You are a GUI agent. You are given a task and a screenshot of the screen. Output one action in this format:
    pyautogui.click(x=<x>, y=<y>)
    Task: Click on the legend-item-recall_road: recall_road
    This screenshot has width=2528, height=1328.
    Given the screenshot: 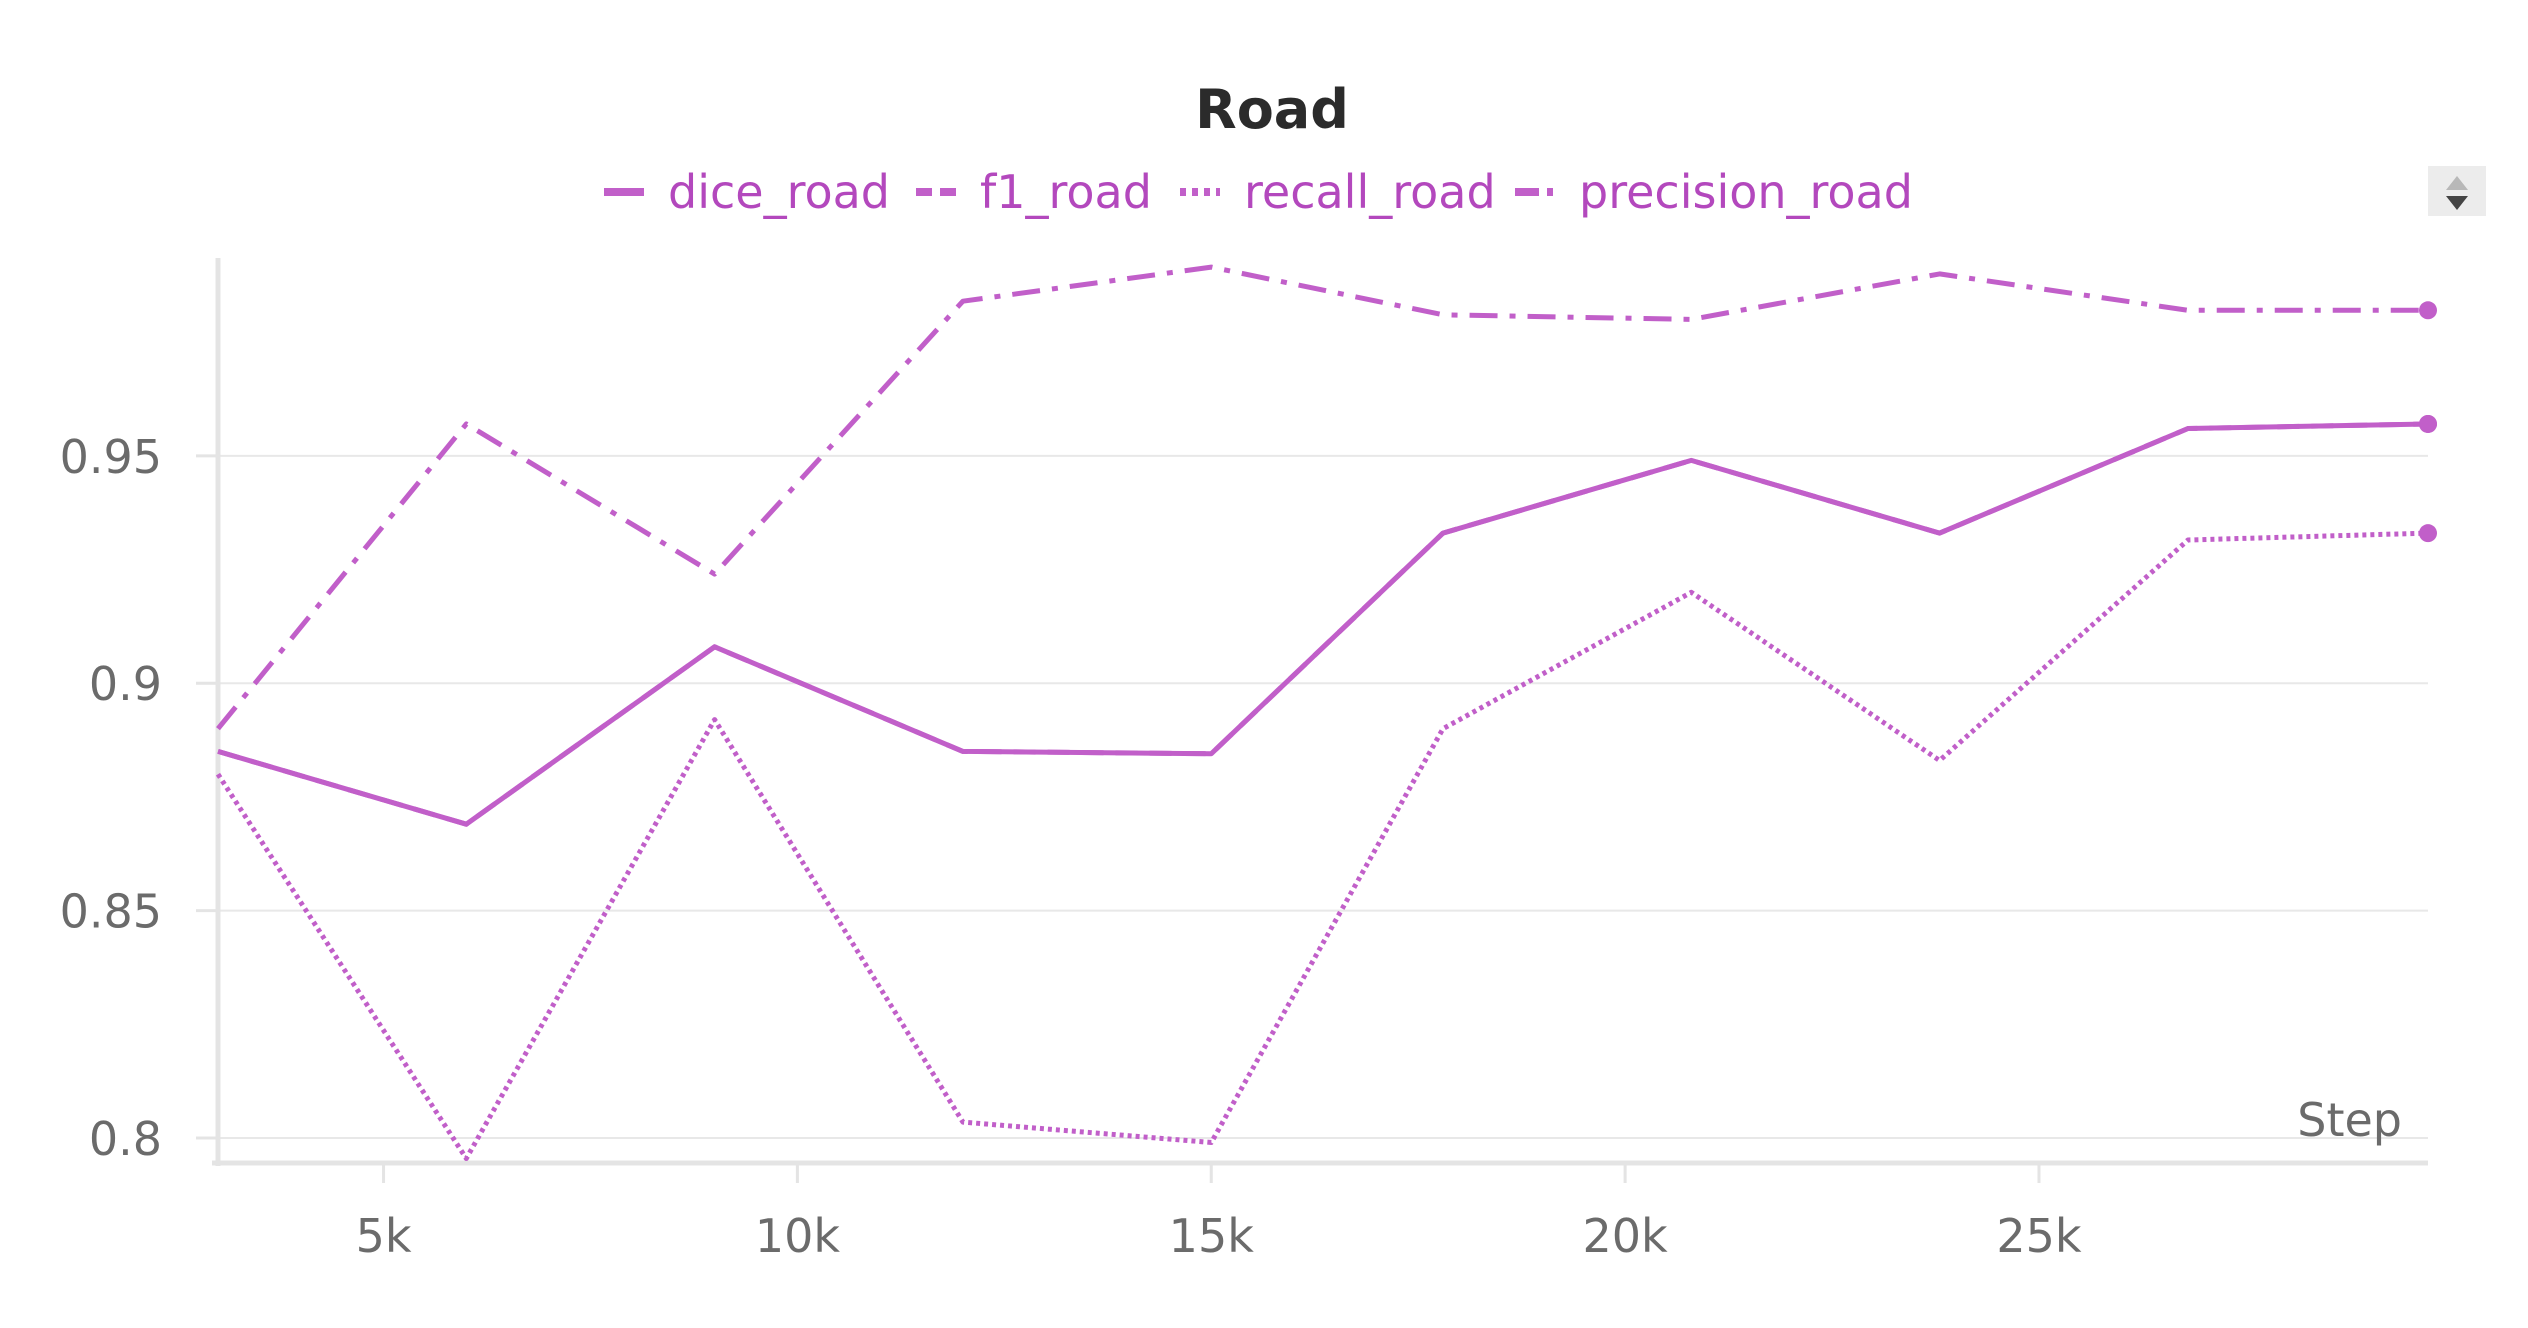 What is the action you would take?
    pyautogui.click(x=1338, y=192)
    